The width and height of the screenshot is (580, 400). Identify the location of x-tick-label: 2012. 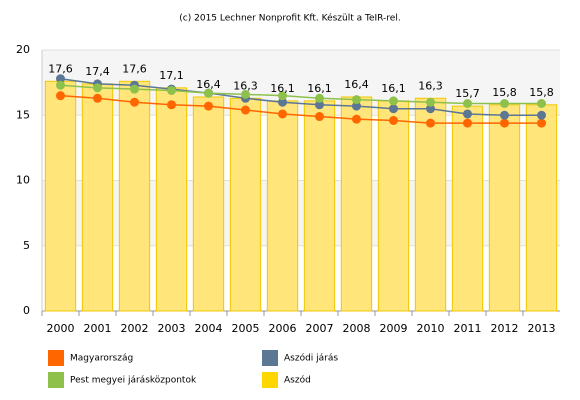
(505, 328).